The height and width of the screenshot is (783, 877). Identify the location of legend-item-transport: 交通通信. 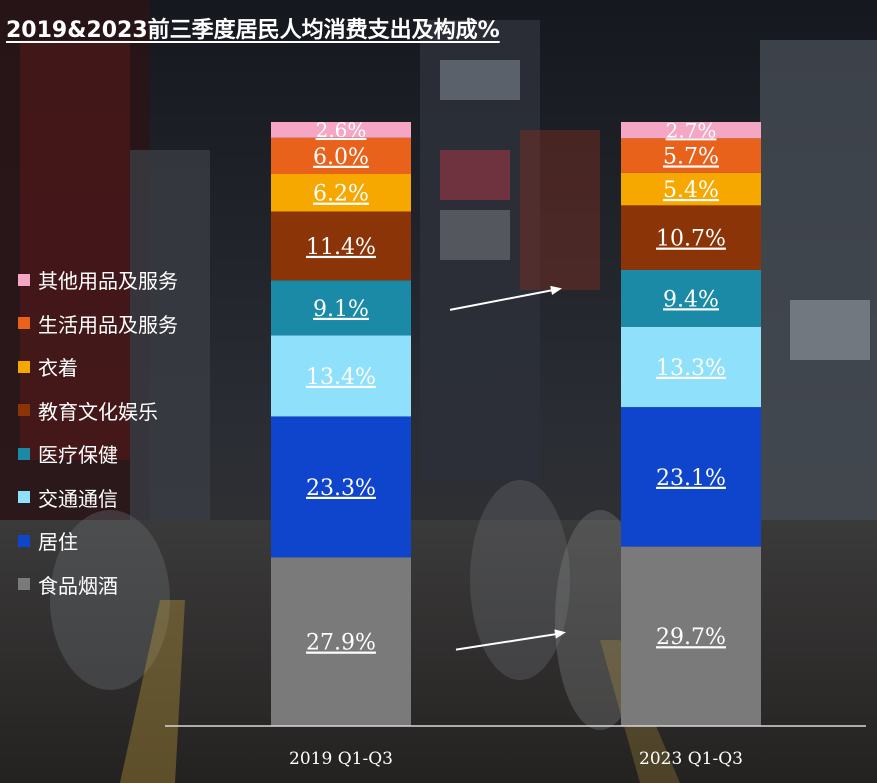
(98, 498).